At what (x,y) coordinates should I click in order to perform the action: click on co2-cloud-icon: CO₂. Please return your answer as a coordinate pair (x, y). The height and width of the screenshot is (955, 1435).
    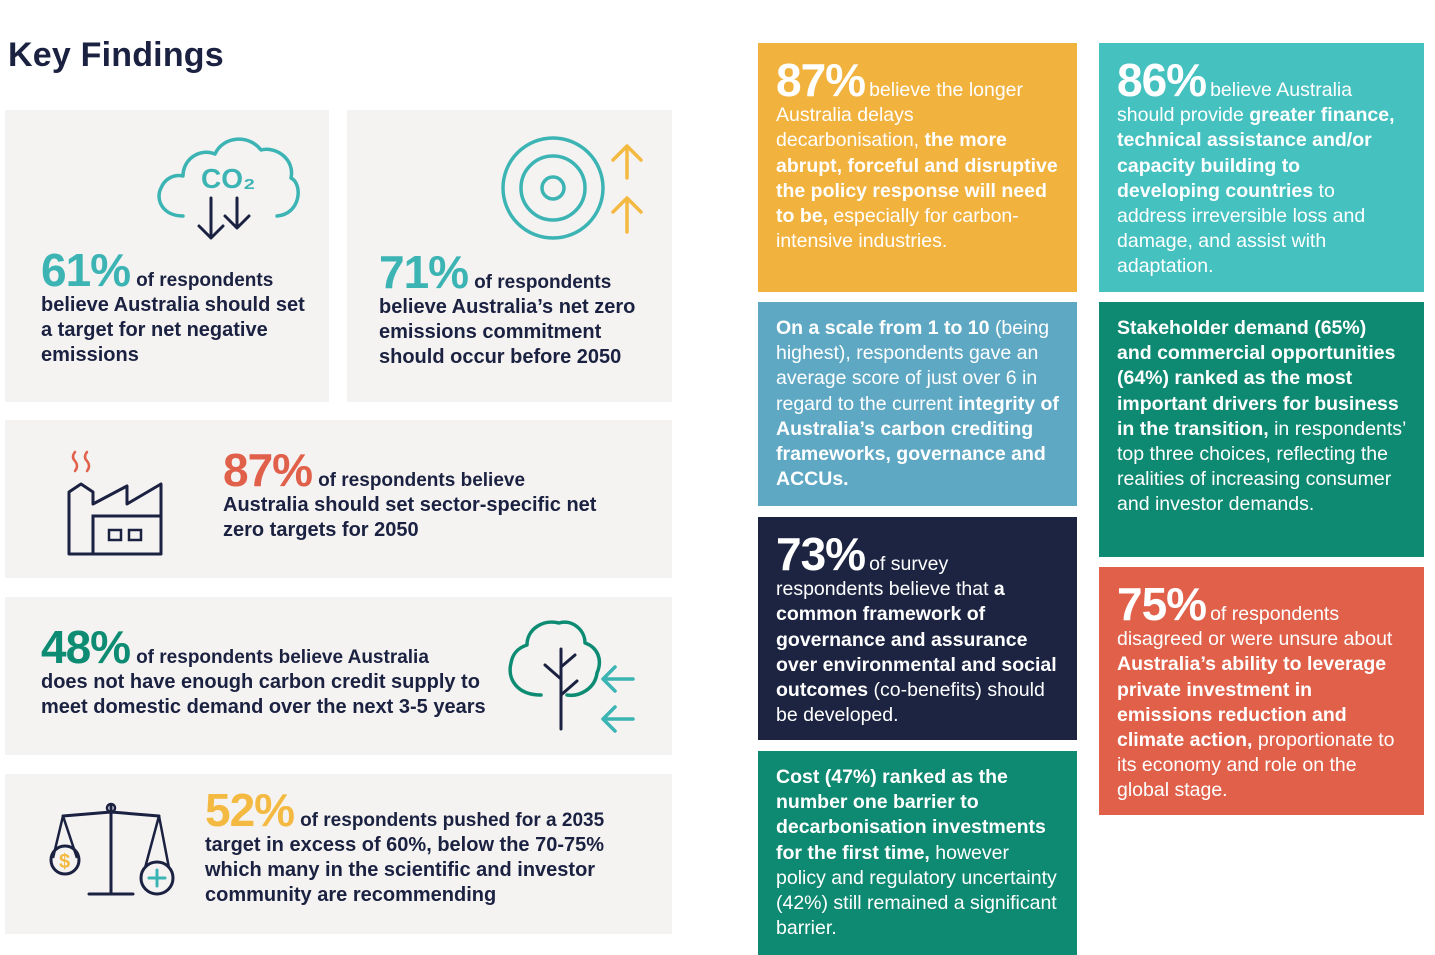
    Looking at the image, I should click on (228, 188).